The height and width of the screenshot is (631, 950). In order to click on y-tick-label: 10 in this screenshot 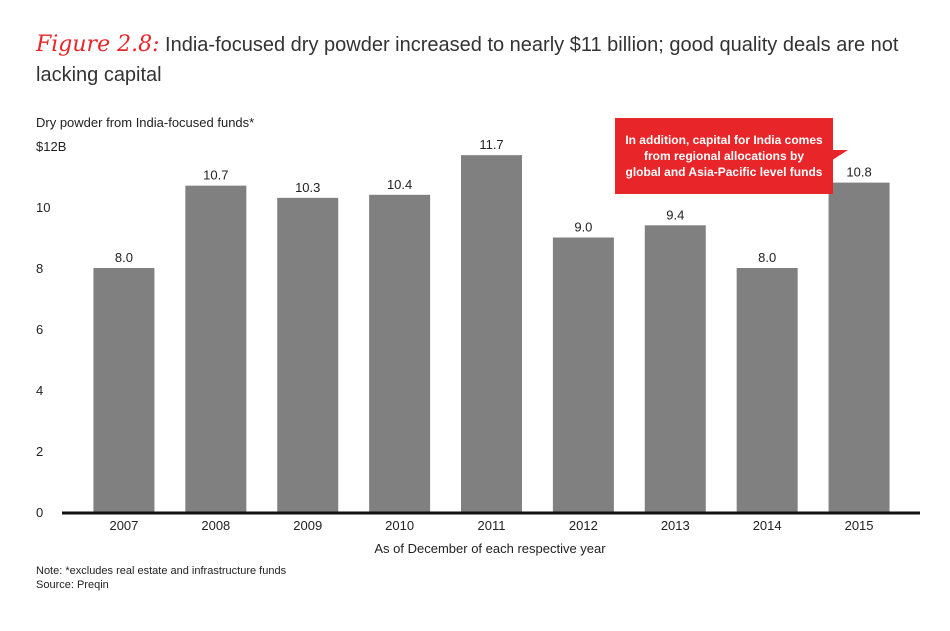, I will do `click(43, 207)`.